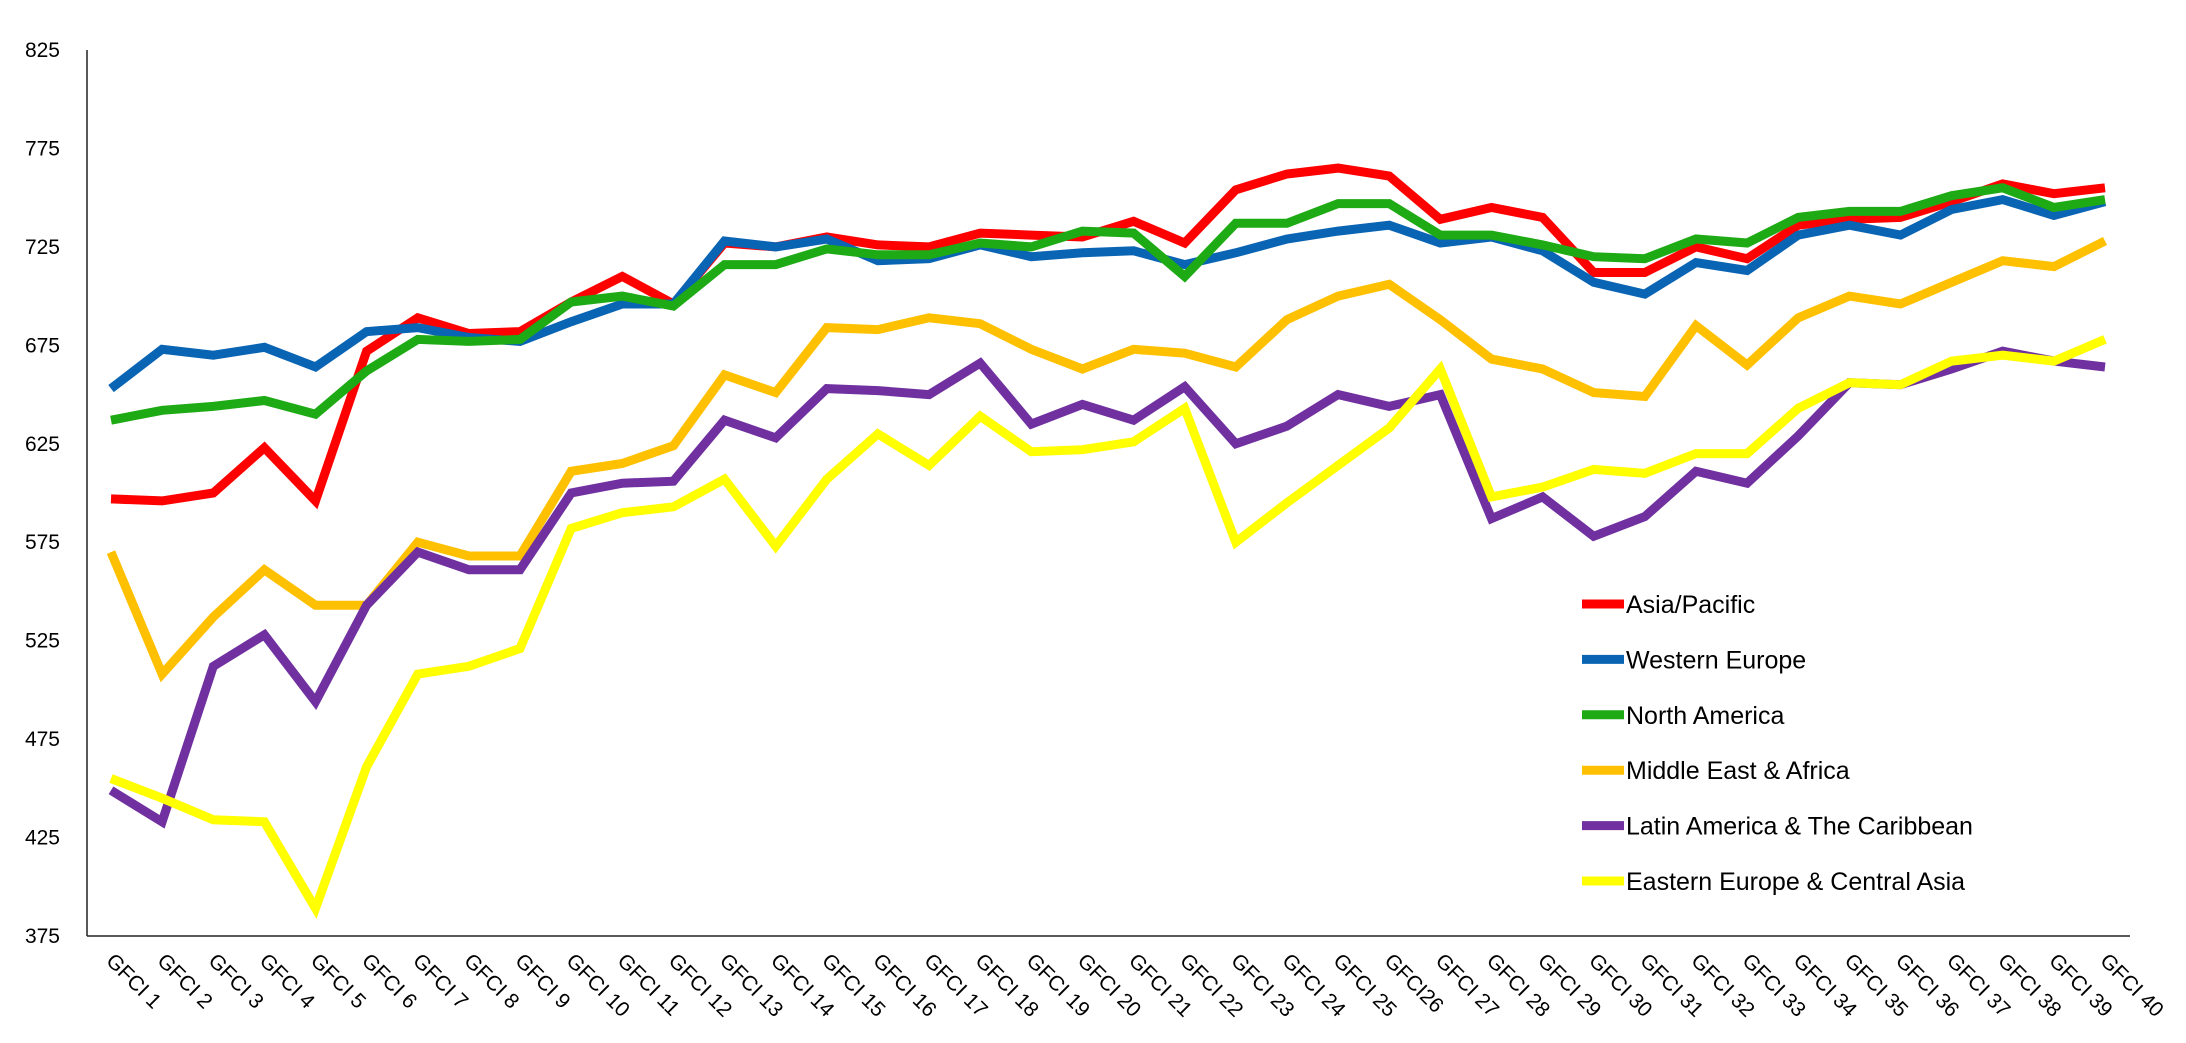 The width and height of the screenshot is (2186, 1043). I want to click on legend-item: Middle East & Africa, so click(1716, 771).